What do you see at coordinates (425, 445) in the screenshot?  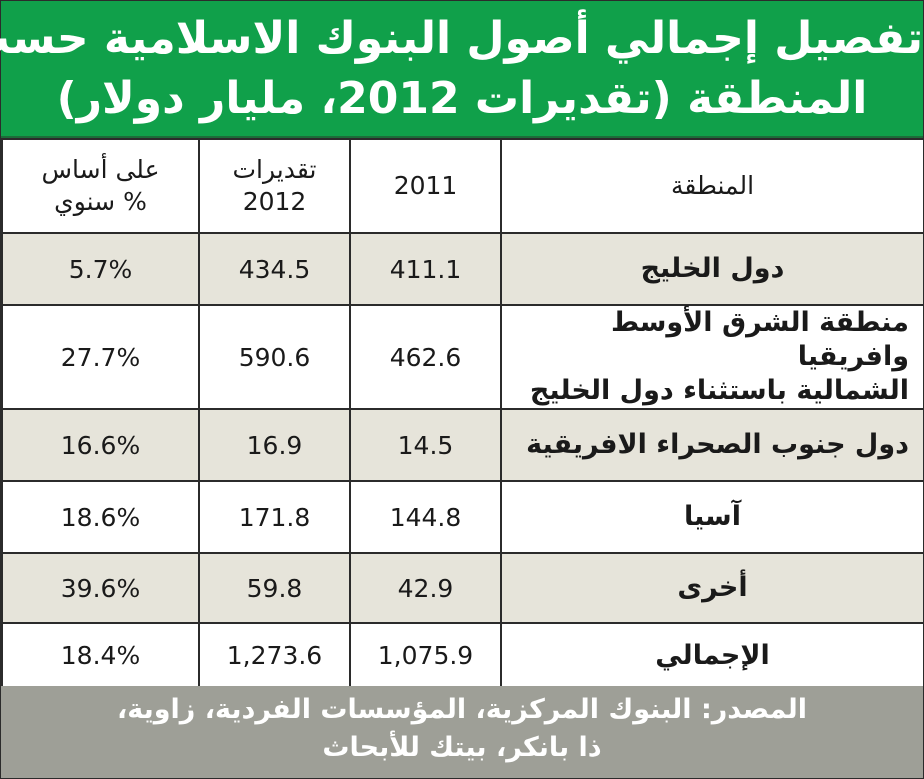 I see `cell-2011: 14.5` at bounding box center [425, 445].